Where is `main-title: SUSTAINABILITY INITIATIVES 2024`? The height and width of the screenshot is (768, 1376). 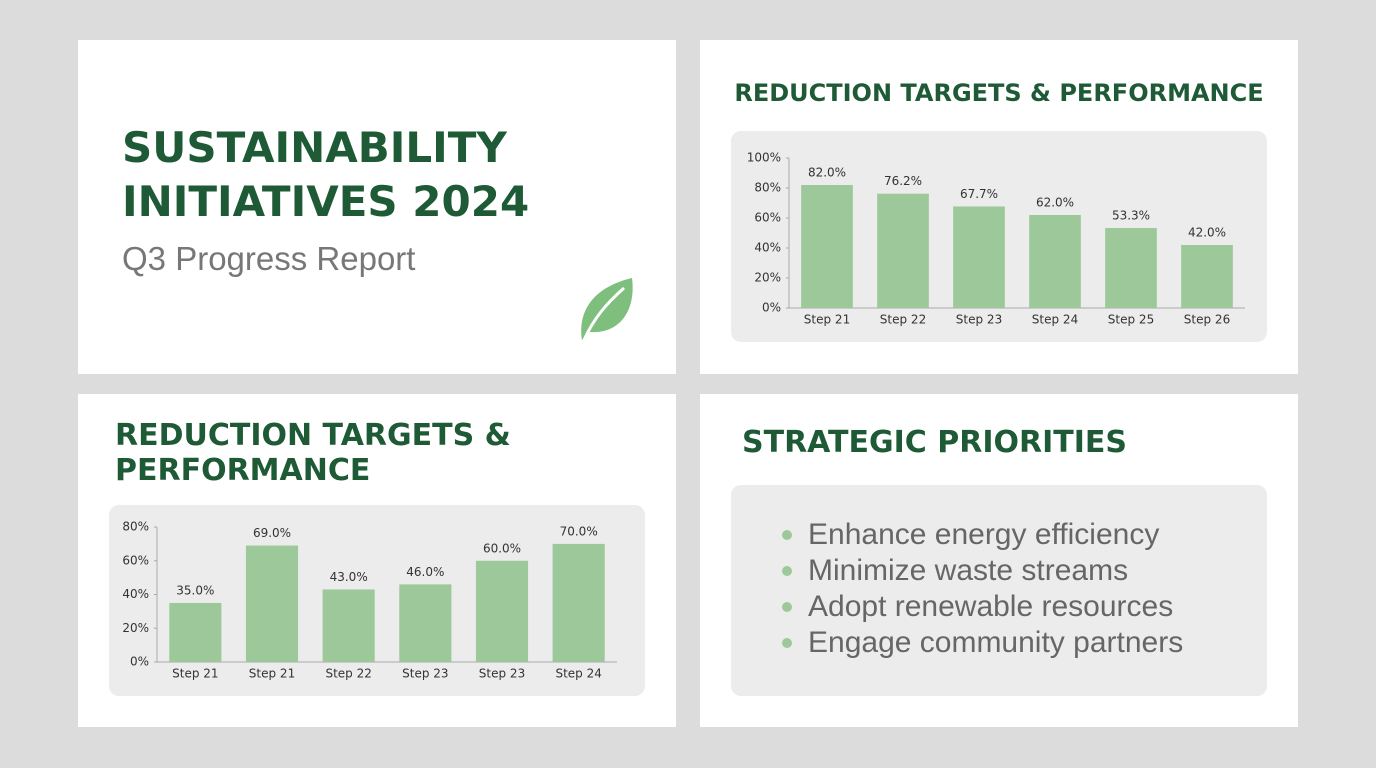
main-title: SUSTAINABILITY INITIATIVES 2024 is located at coordinates (326, 174).